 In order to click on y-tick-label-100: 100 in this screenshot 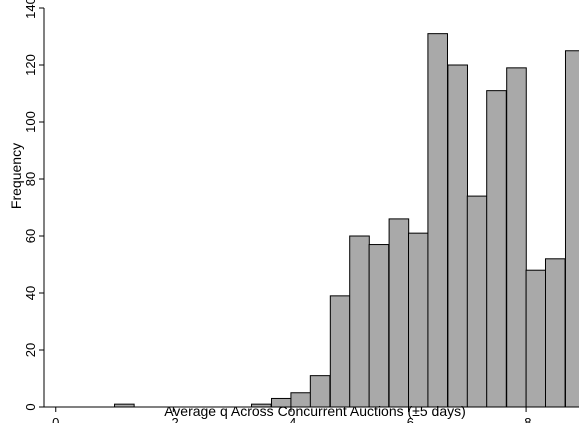, I will do `click(30, 122)`.